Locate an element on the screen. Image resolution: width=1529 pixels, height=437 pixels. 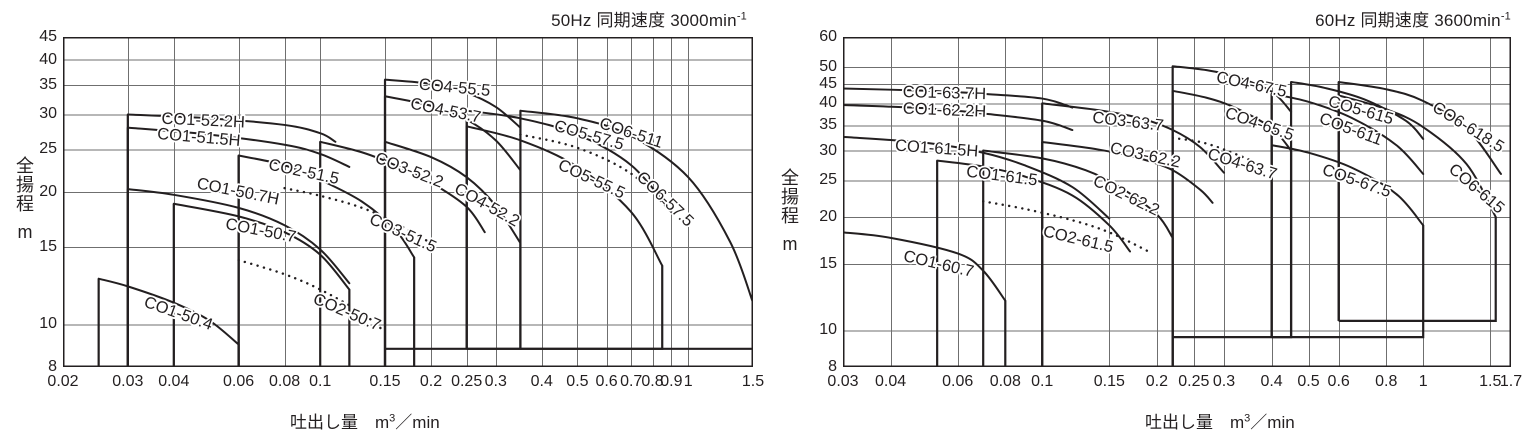
x-axis-tick-label: 0.5 is located at coordinates (577, 381).